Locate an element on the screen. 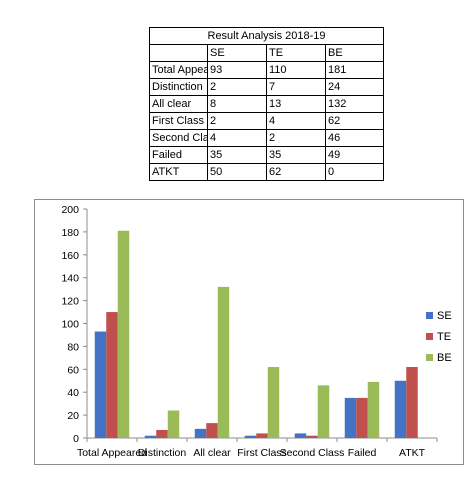 This screenshot has height=477, width=474. table-cell: First Class is located at coordinates (178, 121).